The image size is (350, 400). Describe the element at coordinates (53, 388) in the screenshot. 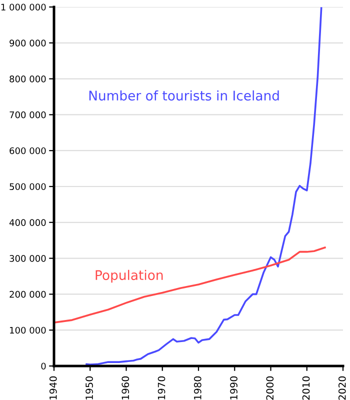

I see `x-tick-label: 1940` at that location.